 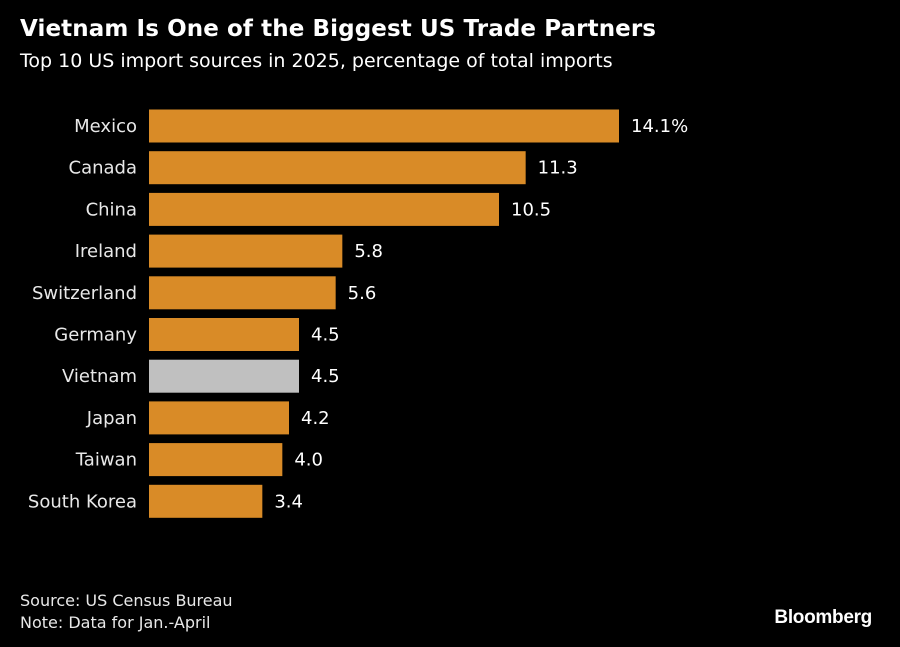 What do you see at coordinates (325, 335) in the screenshot?
I see `value-label-germany: 4.5` at bounding box center [325, 335].